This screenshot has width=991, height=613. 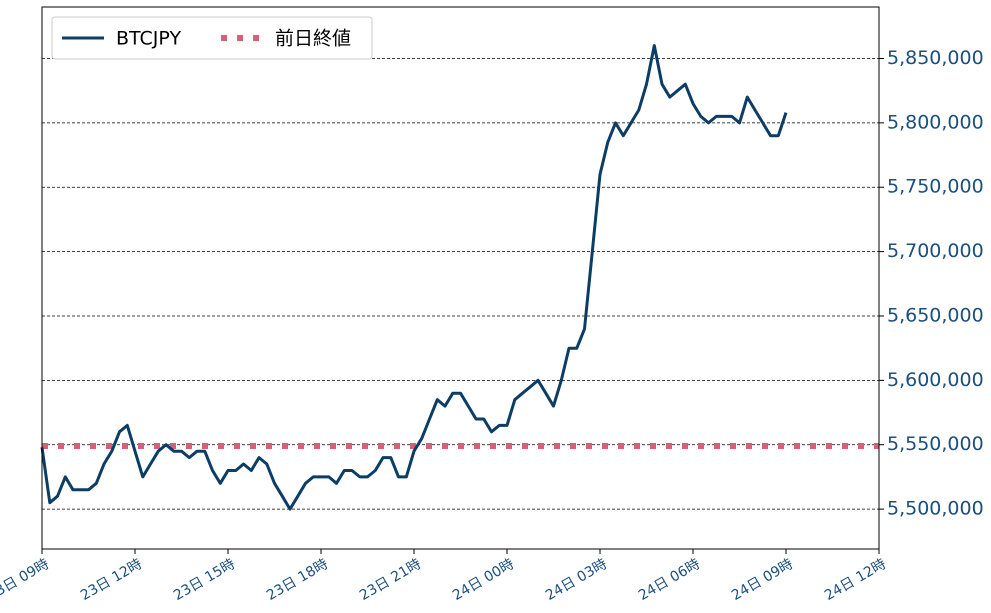 What do you see at coordinates (26, 580) in the screenshot?
I see `x-tick-label: 23日 09時` at bounding box center [26, 580].